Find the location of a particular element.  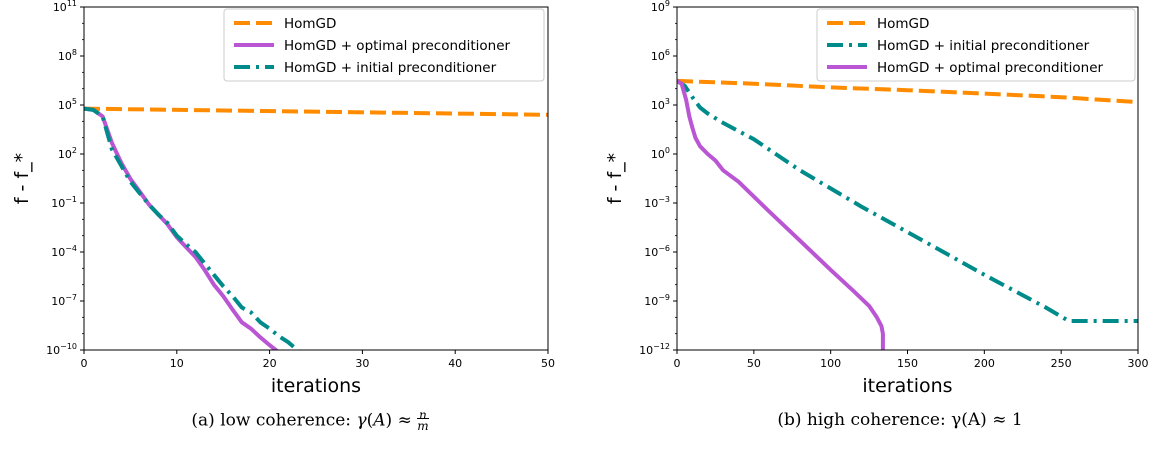

x-tick-label: 20 is located at coordinates (270, 363).